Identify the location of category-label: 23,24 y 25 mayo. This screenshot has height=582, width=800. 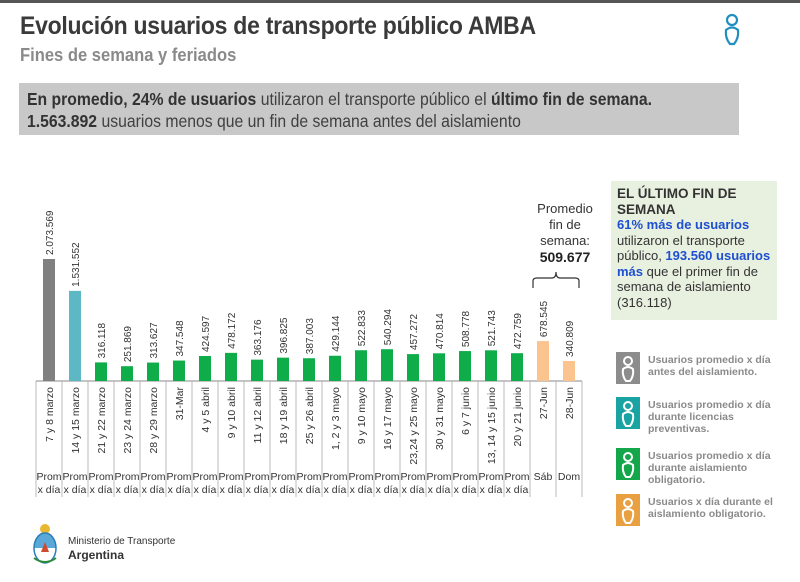
(414, 426).